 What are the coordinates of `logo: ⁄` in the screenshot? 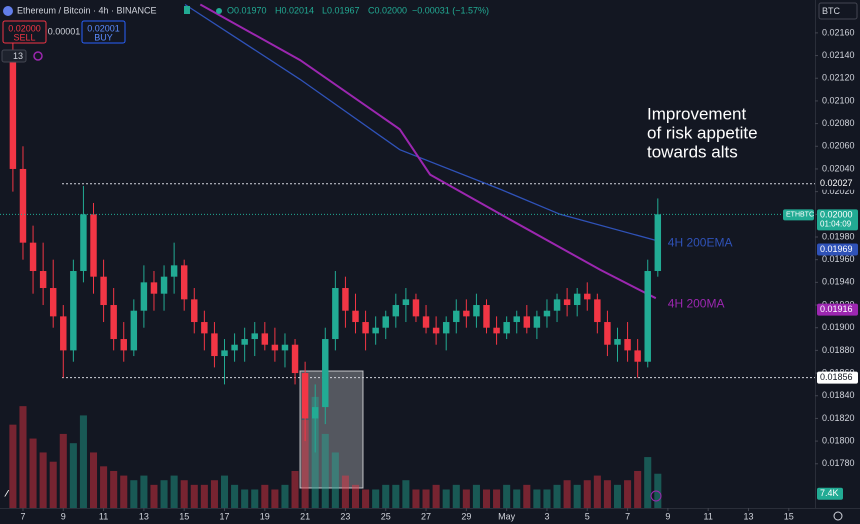 It's located at (7, 493).